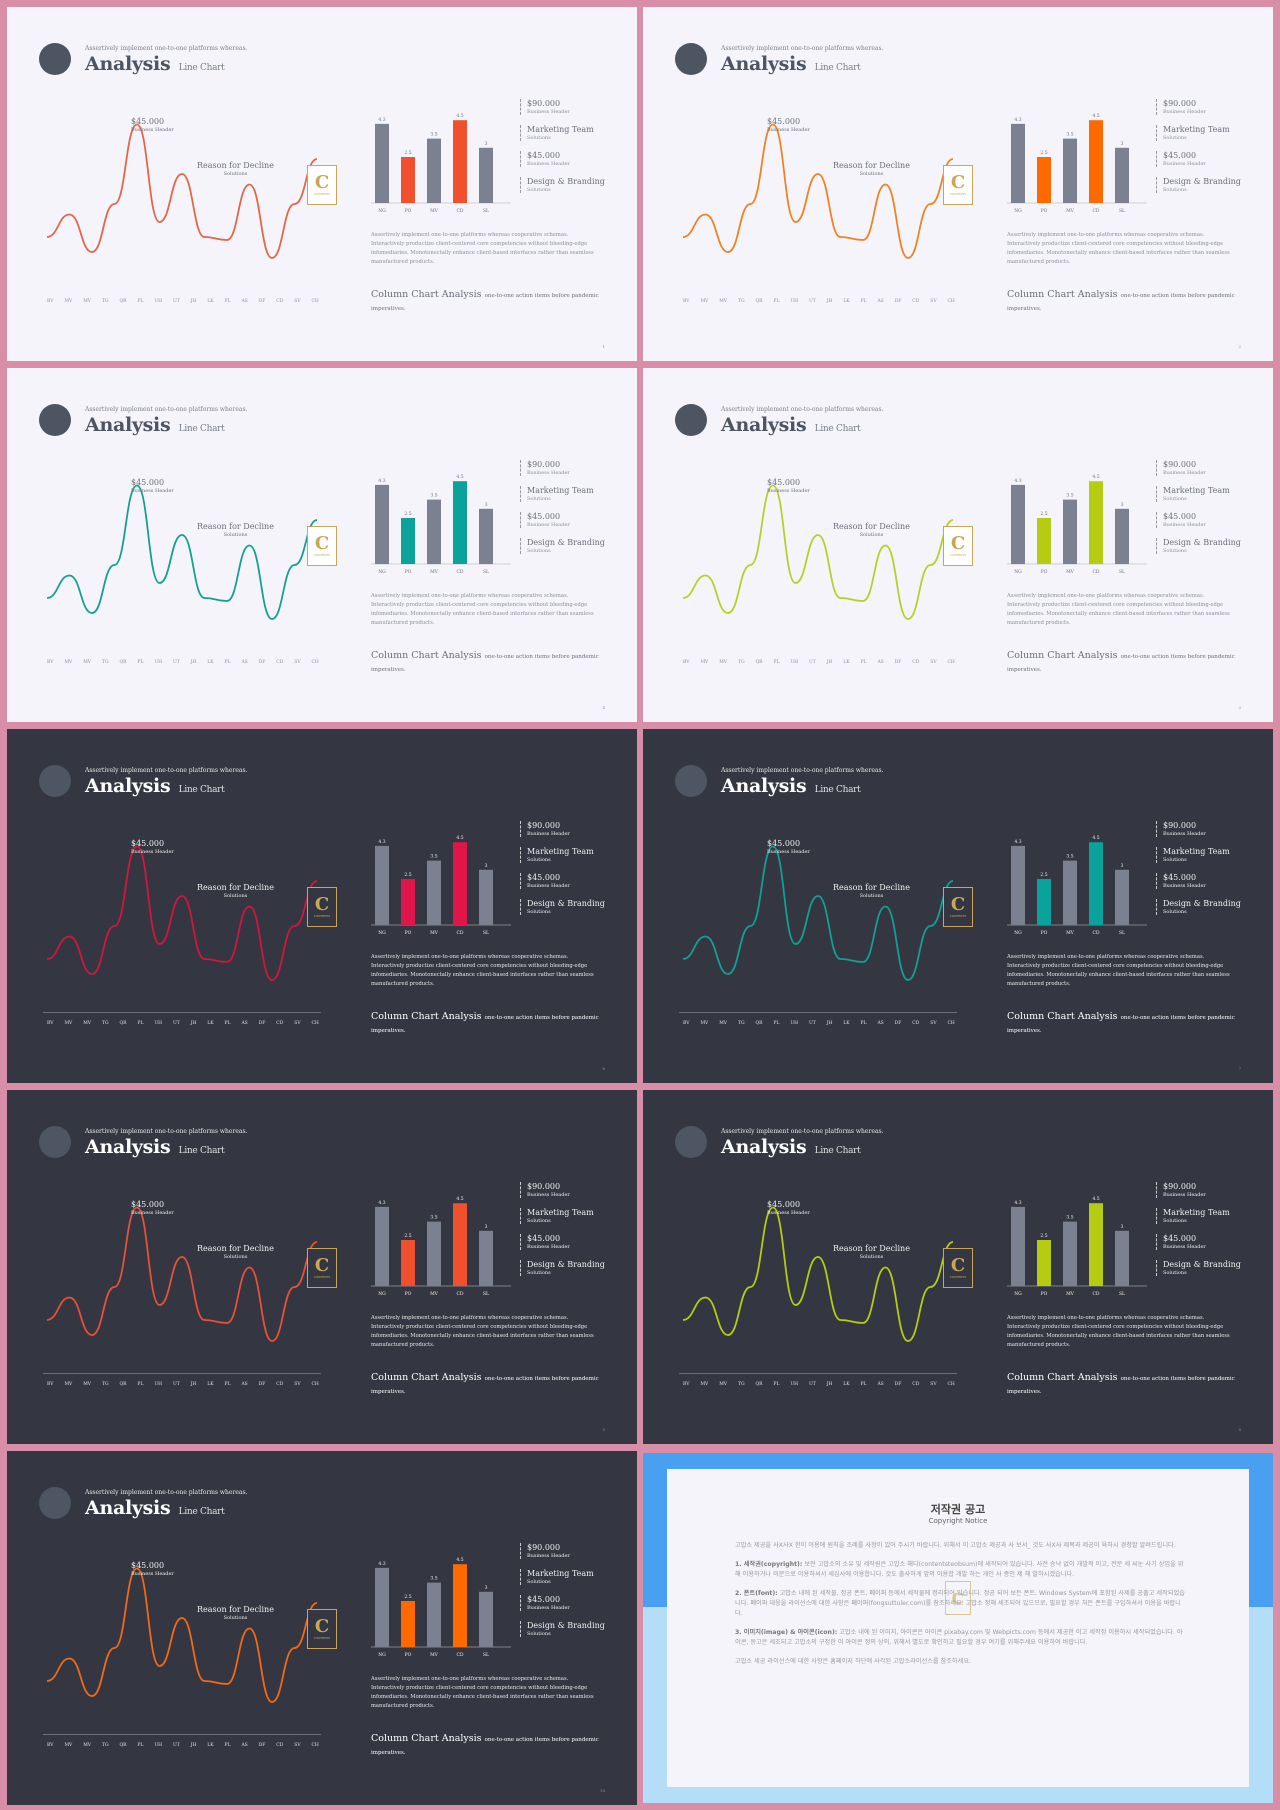 This screenshot has width=1280, height=1810. What do you see at coordinates (575, 1577) in the screenshot?
I see `legend-item: Marketing Team Solutions` at bounding box center [575, 1577].